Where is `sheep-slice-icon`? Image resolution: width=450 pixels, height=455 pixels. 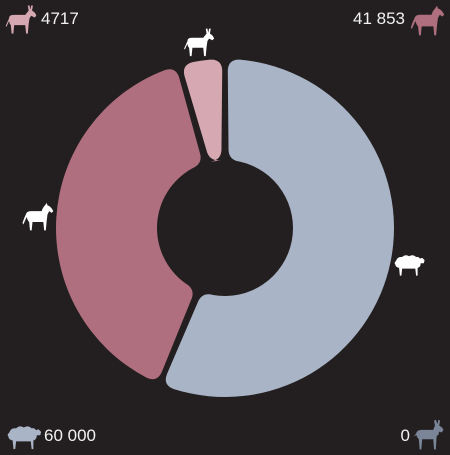
sheep-slice-icon is located at coordinates (409, 265).